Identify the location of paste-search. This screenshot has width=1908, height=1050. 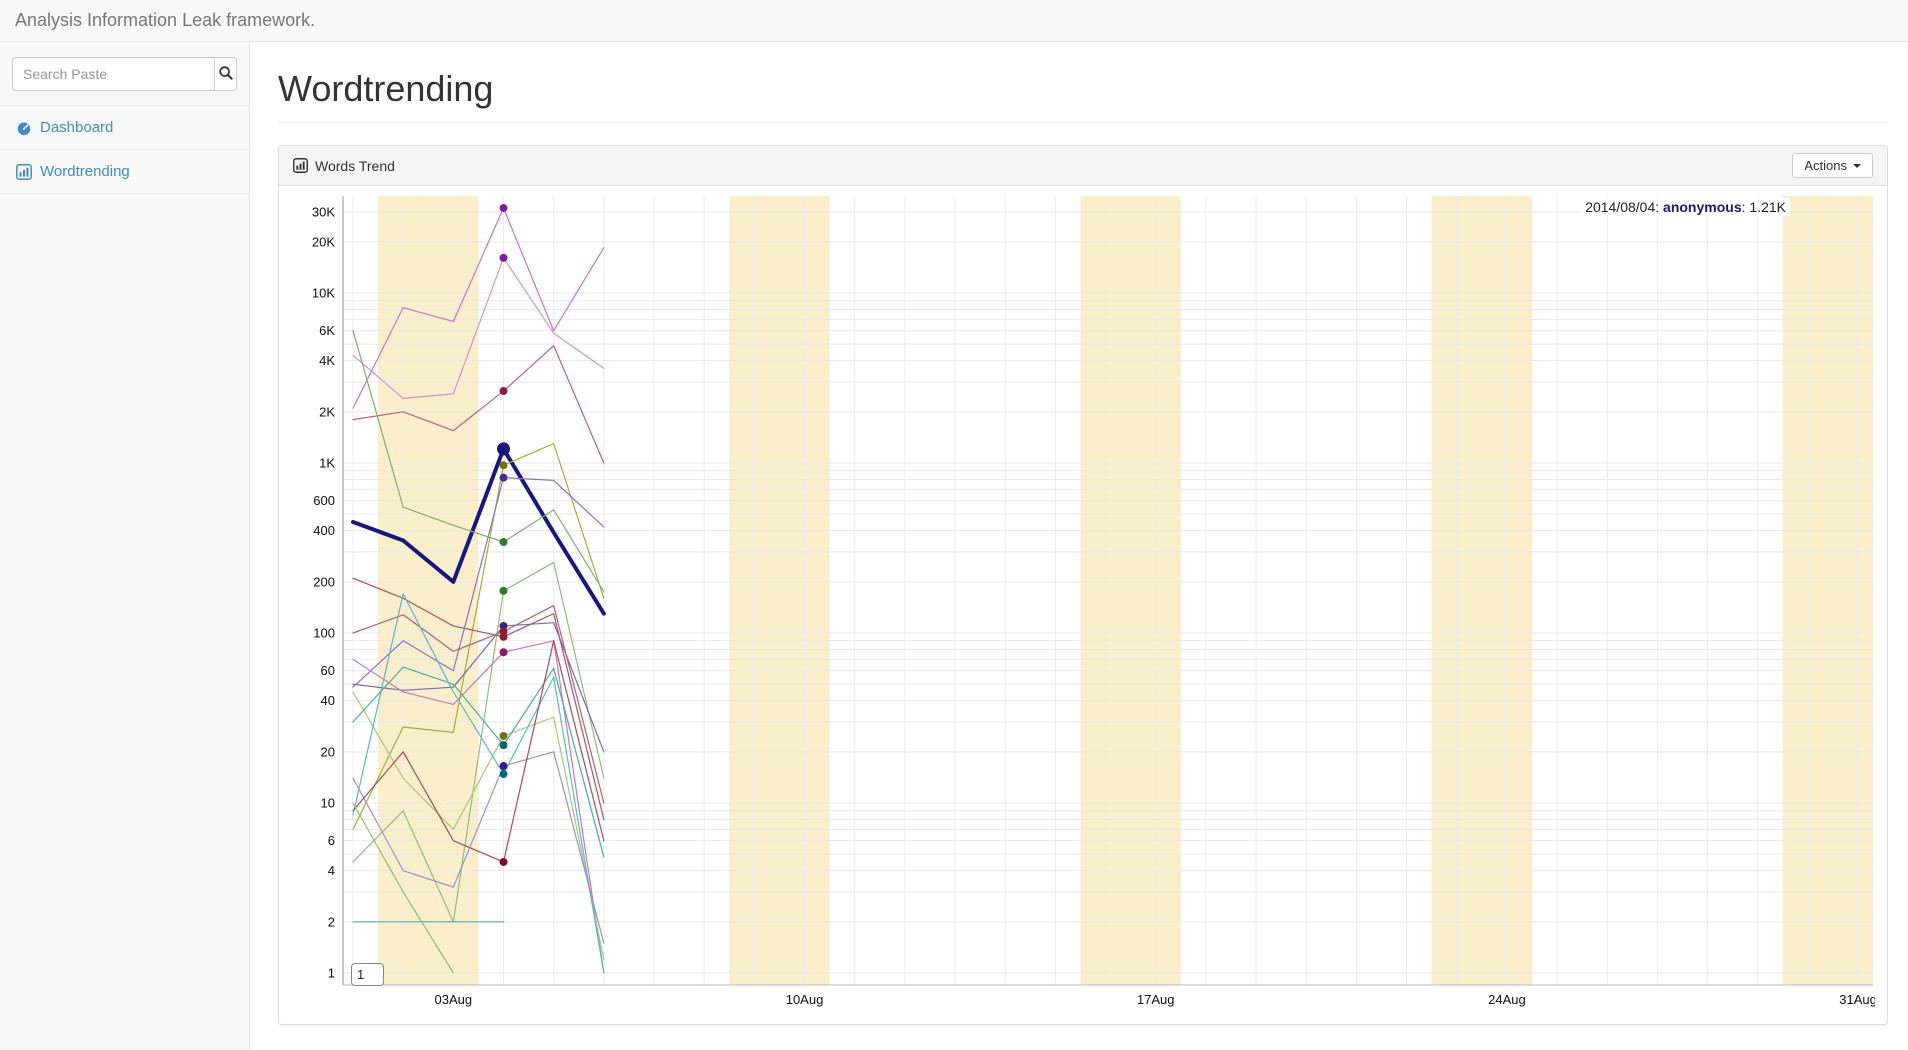
(124, 74).